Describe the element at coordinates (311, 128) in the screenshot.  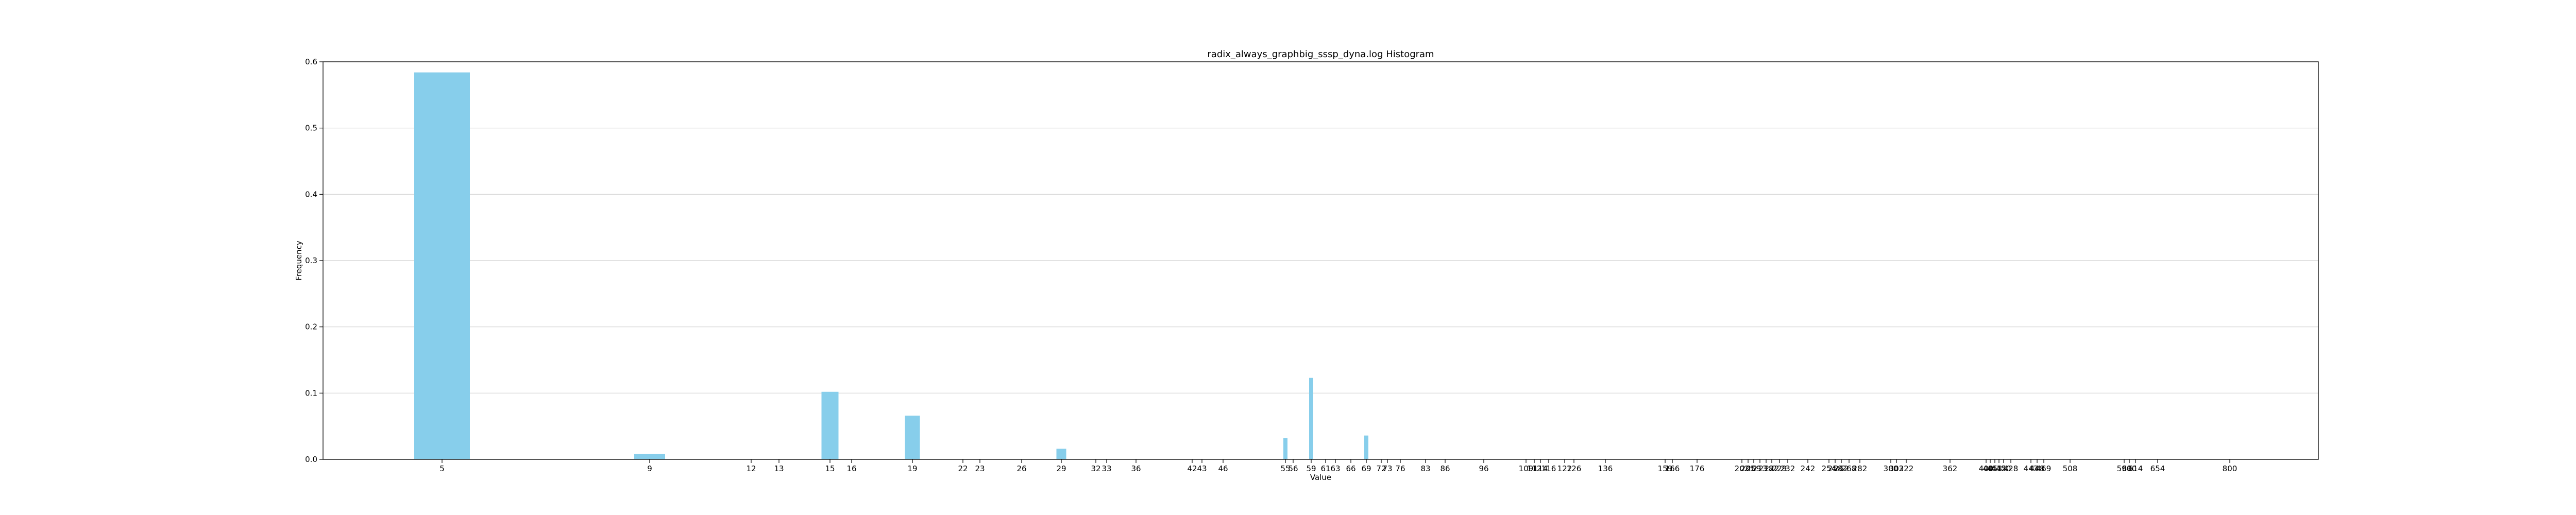
I see `y-tick-label: 0.5` at that location.